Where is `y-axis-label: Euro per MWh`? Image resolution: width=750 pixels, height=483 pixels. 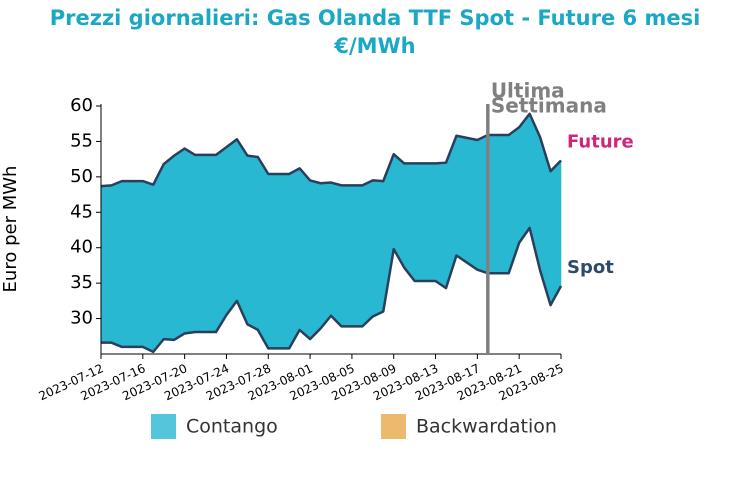
y-axis-label: Euro per MWh is located at coordinates (10, 229).